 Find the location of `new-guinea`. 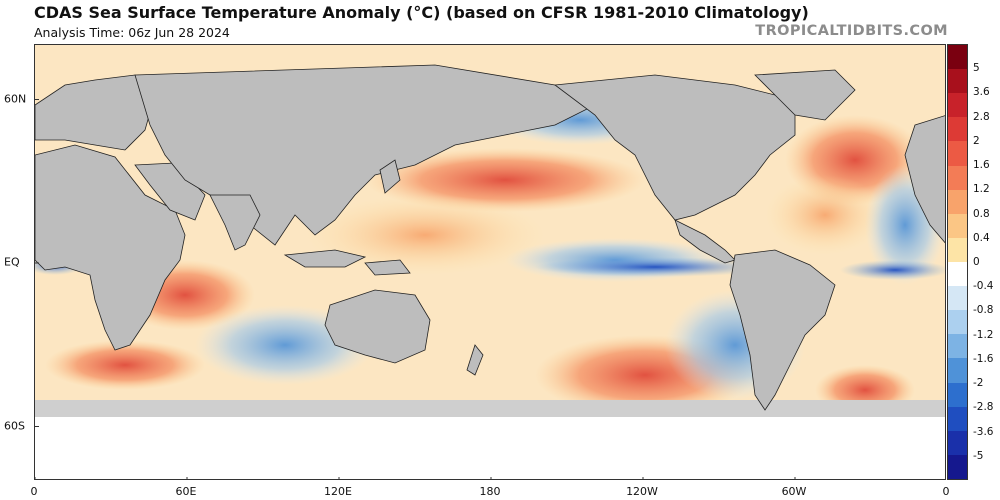

new-guinea is located at coordinates (387, 267).